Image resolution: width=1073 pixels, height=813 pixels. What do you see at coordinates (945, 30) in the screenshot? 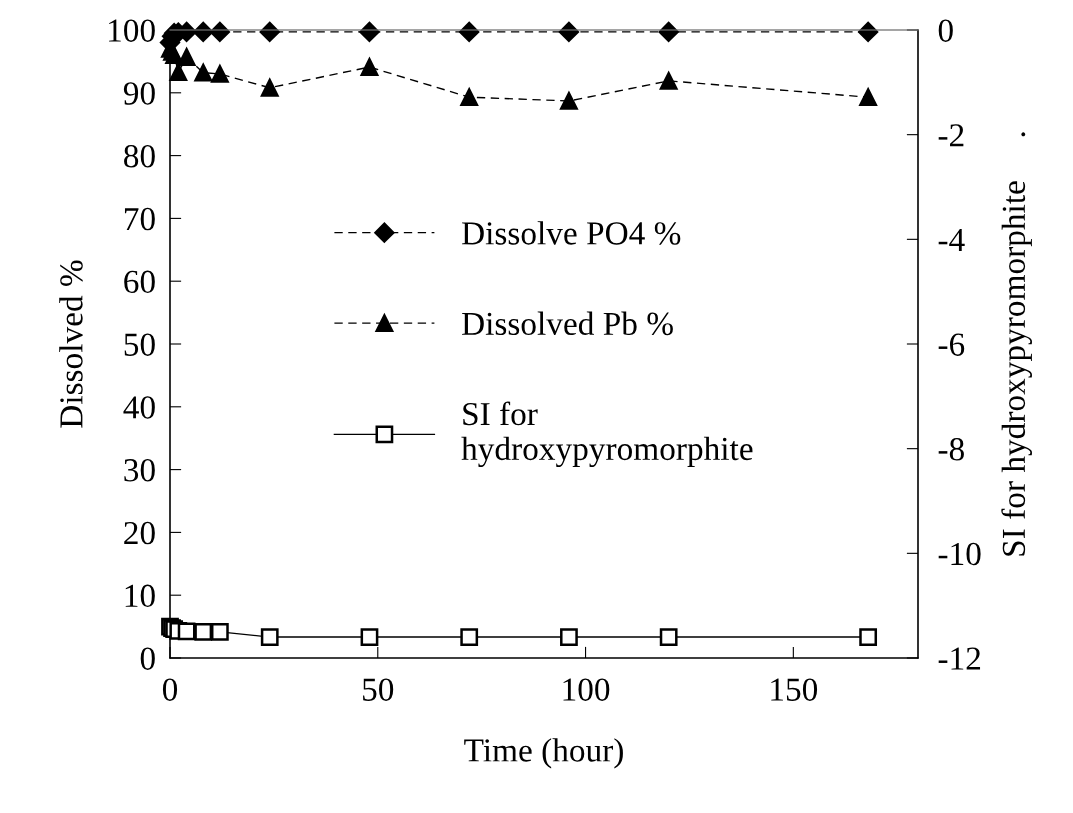
I see `y2-tick-label: 0` at bounding box center [945, 30].